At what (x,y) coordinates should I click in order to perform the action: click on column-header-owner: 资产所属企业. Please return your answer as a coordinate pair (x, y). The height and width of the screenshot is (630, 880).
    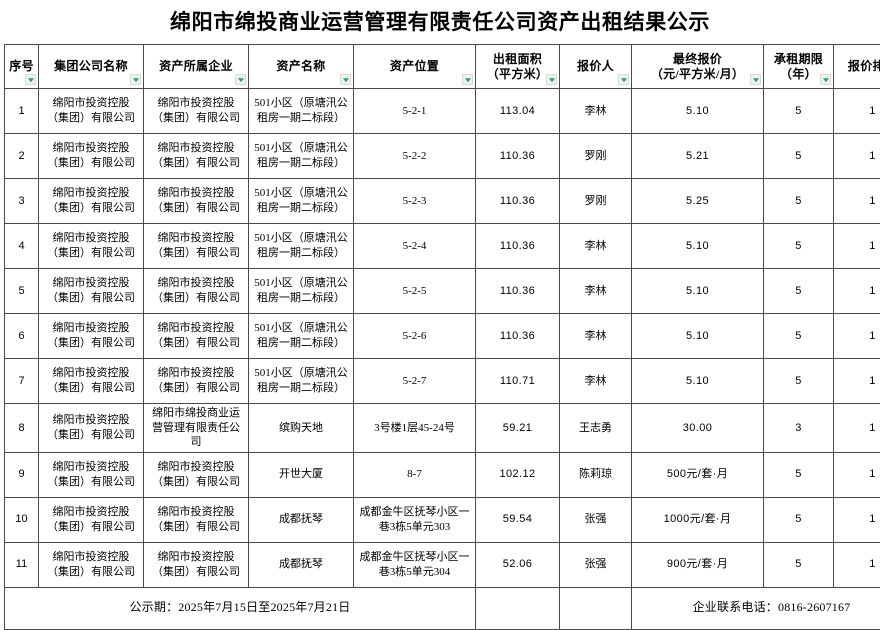
    Looking at the image, I should click on (196, 67).